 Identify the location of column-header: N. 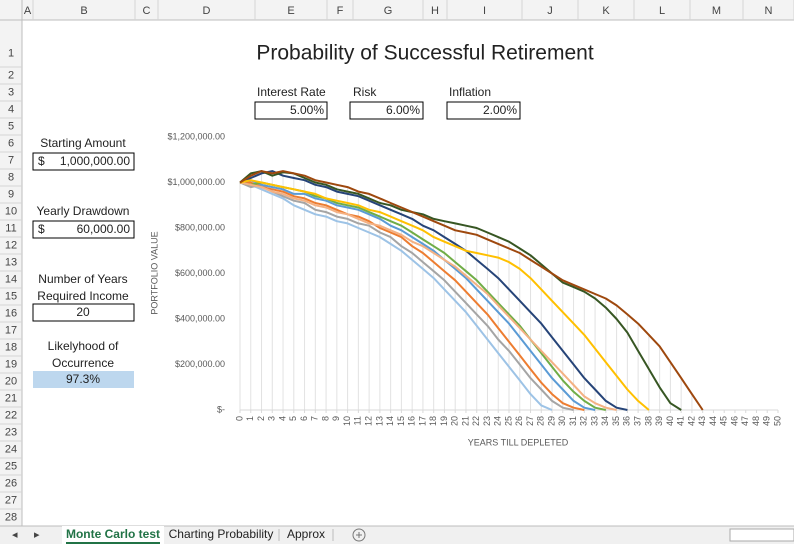
(769, 11).